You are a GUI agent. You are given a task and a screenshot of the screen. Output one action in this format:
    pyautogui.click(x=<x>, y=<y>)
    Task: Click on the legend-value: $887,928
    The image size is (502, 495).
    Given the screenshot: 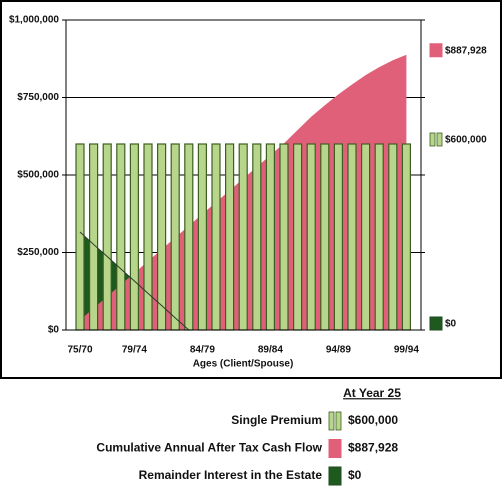 What is the action you would take?
    pyautogui.click(x=373, y=448)
    